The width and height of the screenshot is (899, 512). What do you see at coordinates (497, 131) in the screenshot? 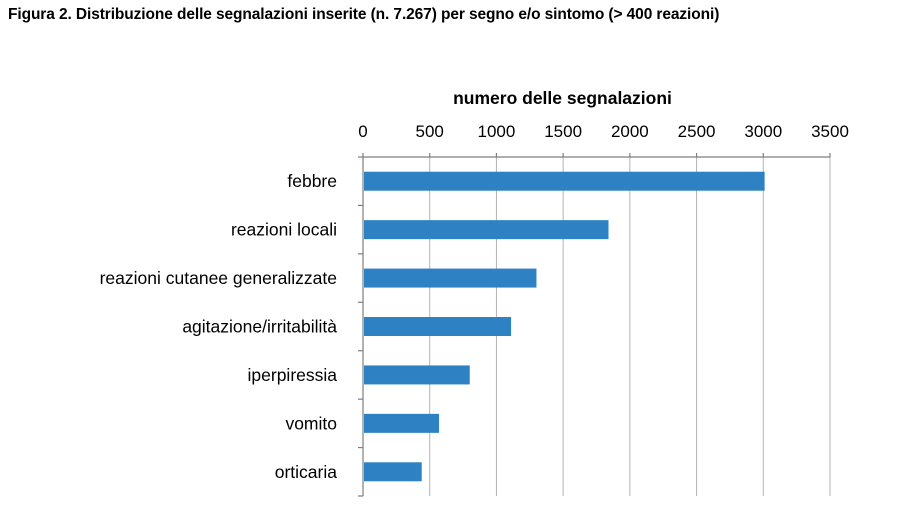
I see `x-tick-label: 1000` at bounding box center [497, 131].